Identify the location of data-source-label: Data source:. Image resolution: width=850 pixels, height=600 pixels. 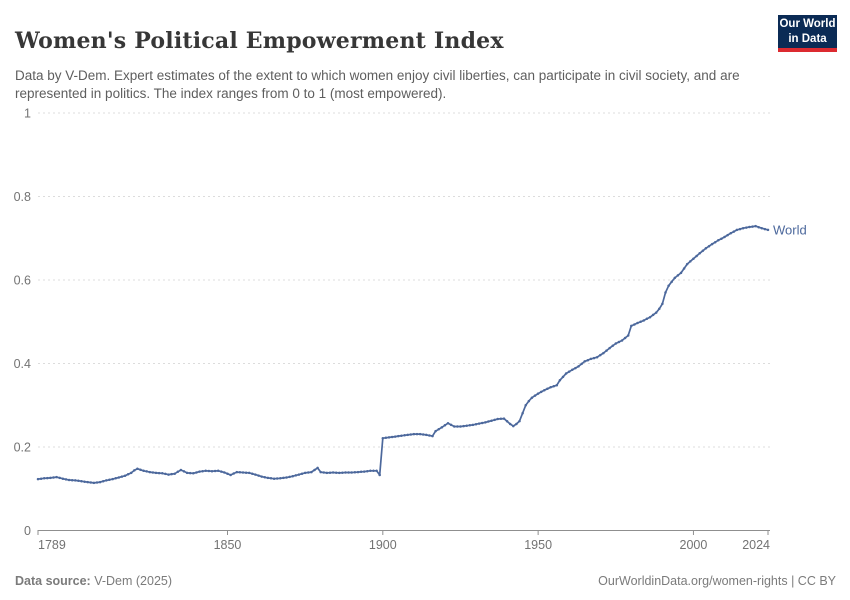
(53, 581).